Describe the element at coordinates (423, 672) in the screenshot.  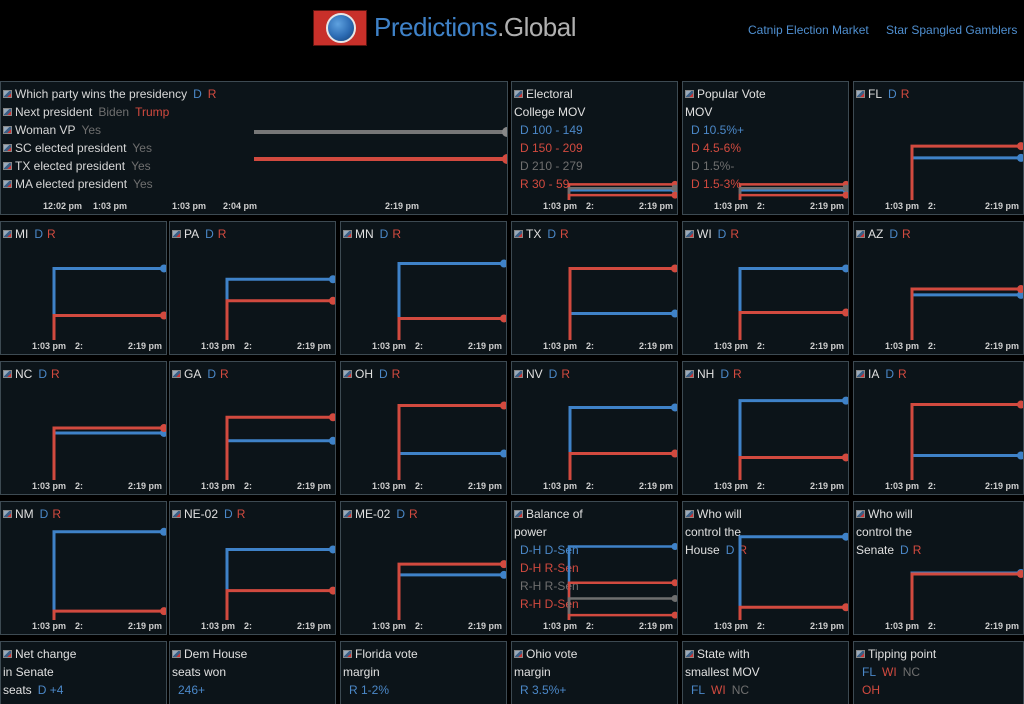
I see `market-panel-flmargin: Florida vote margin R 1-2%` at that location.